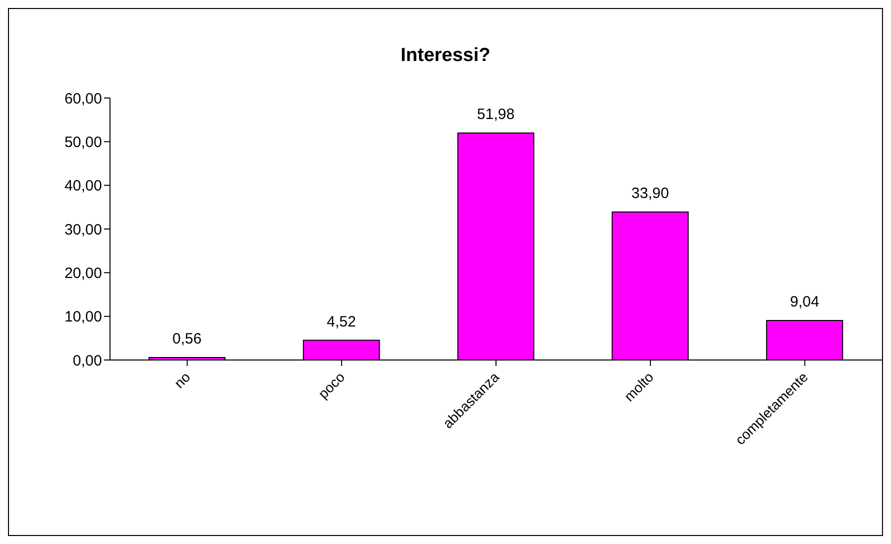 This screenshot has width=891, height=544. Describe the element at coordinates (496, 115) in the screenshot. I see `data-label: 51,98` at that location.